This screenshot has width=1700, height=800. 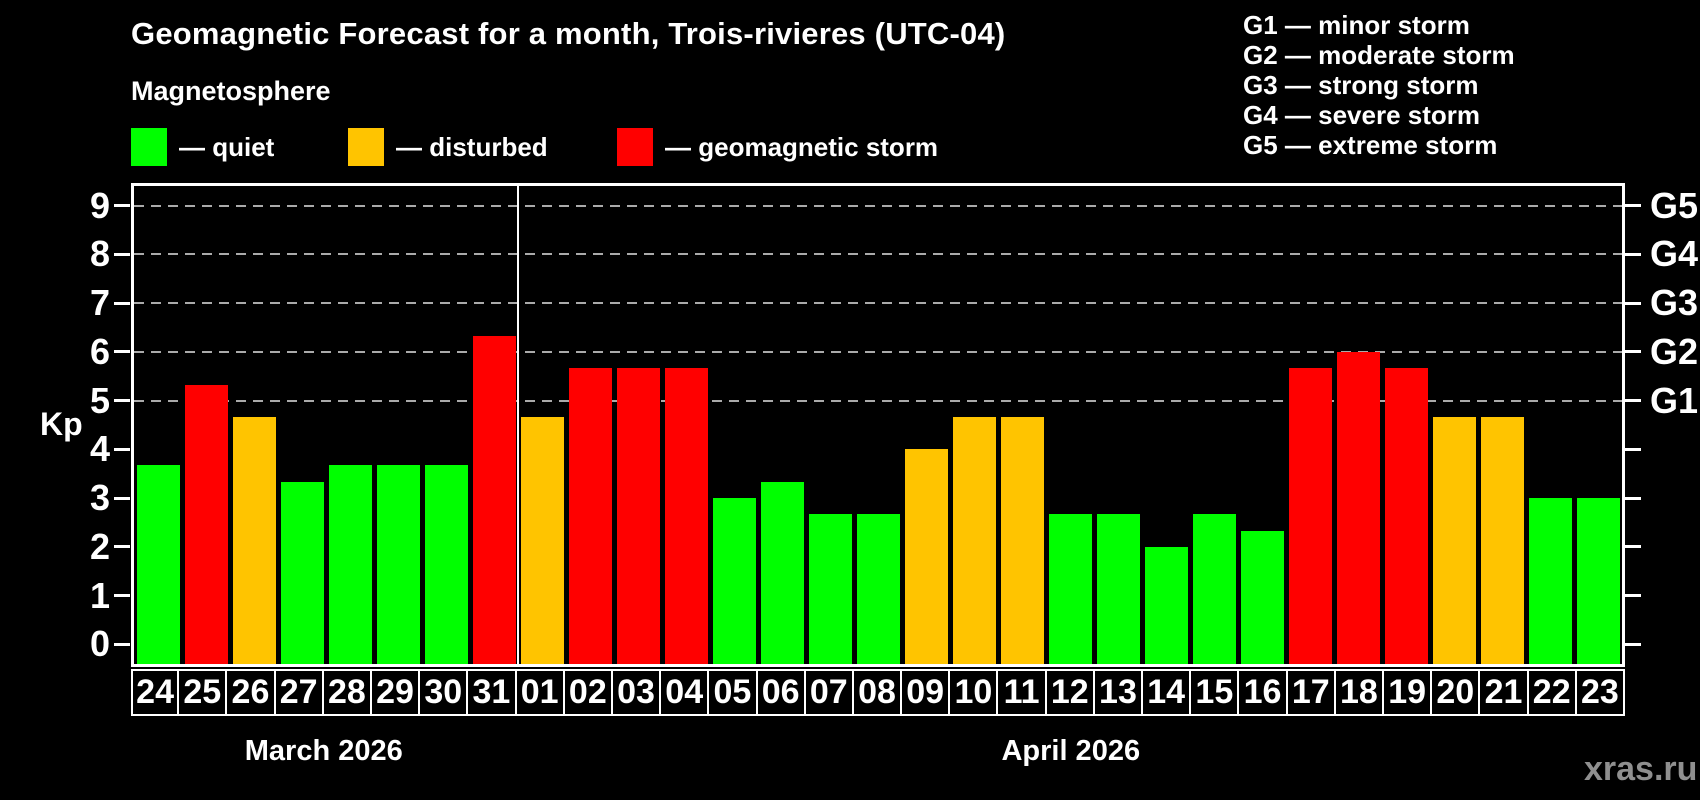 I want to click on date-cell-12: 12, so click(x=1069, y=692).